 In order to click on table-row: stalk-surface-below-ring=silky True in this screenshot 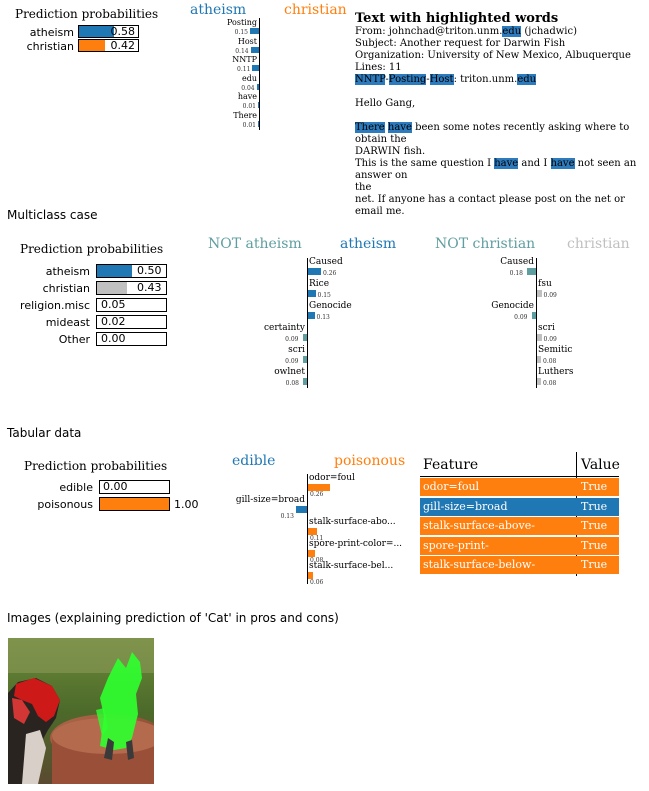, I will do `click(519, 572)`.